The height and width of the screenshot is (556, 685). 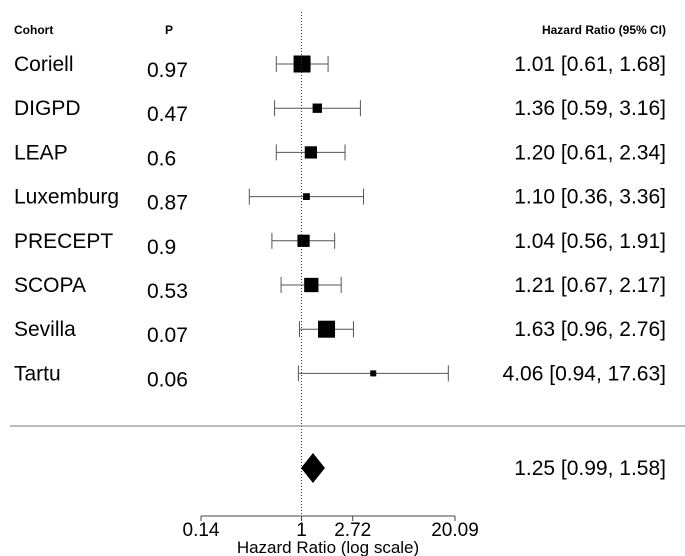 What do you see at coordinates (590, 285) in the screenshot?
I see `hazard-ratio-text: 1.21 [0.67, 2.17]` at bounding box center [590, 285].